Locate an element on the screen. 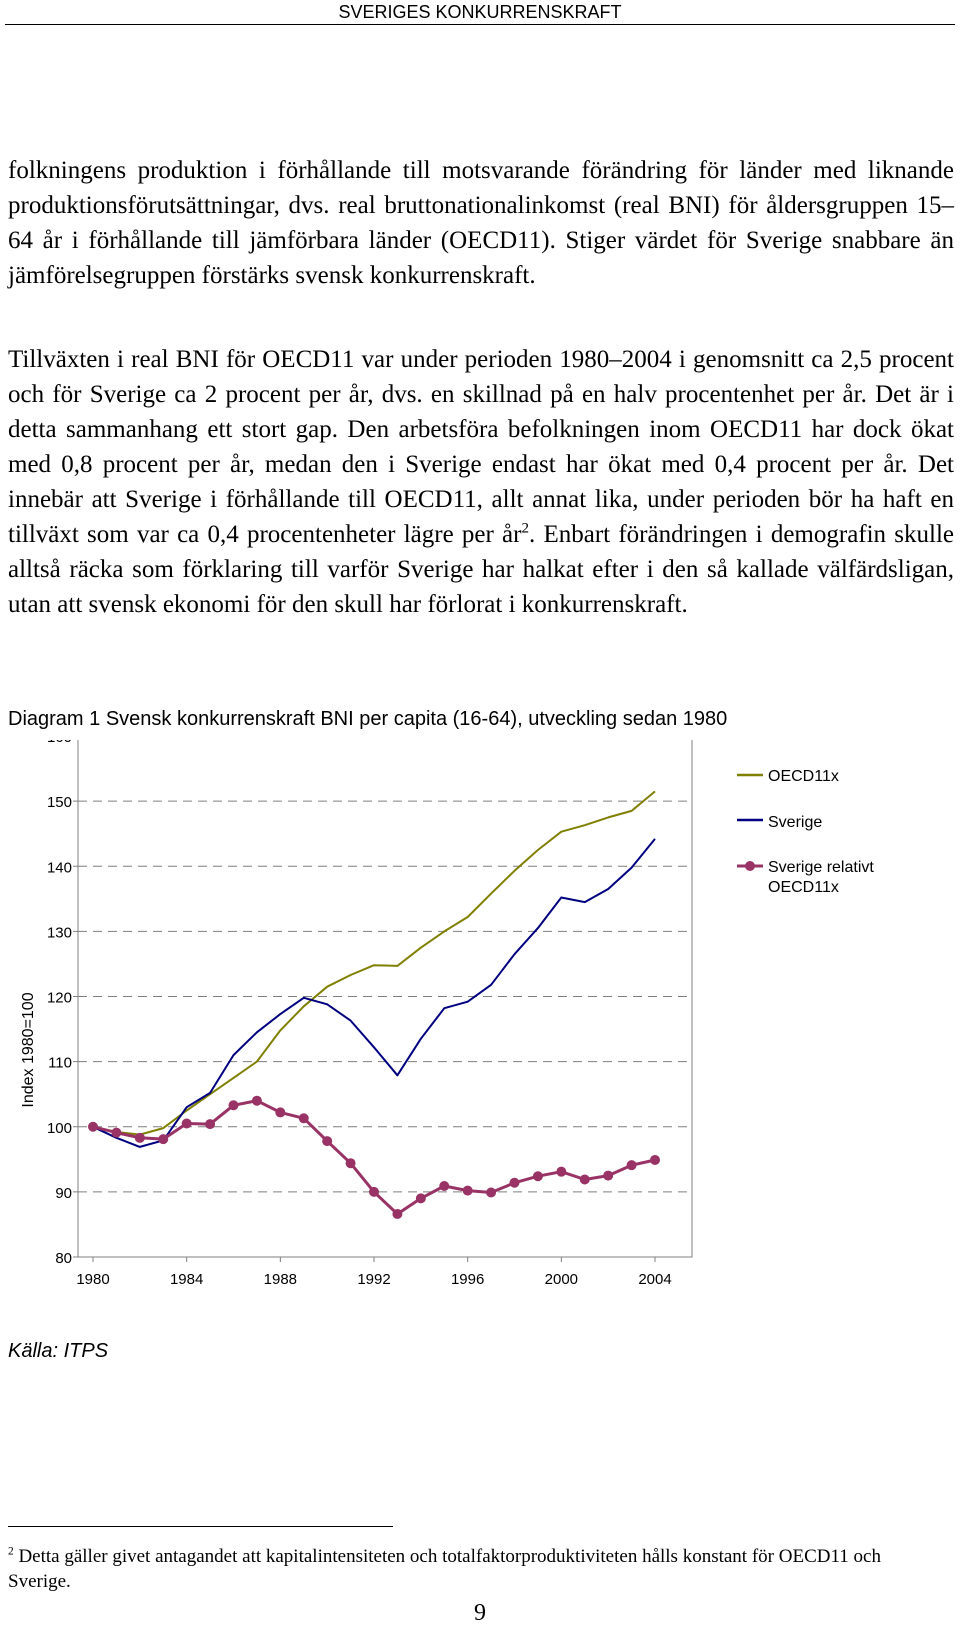 The height and width of the screenshot is (1631, 960). y-axis-label: Index 1980=100 is located at coordinates (28, 1049).